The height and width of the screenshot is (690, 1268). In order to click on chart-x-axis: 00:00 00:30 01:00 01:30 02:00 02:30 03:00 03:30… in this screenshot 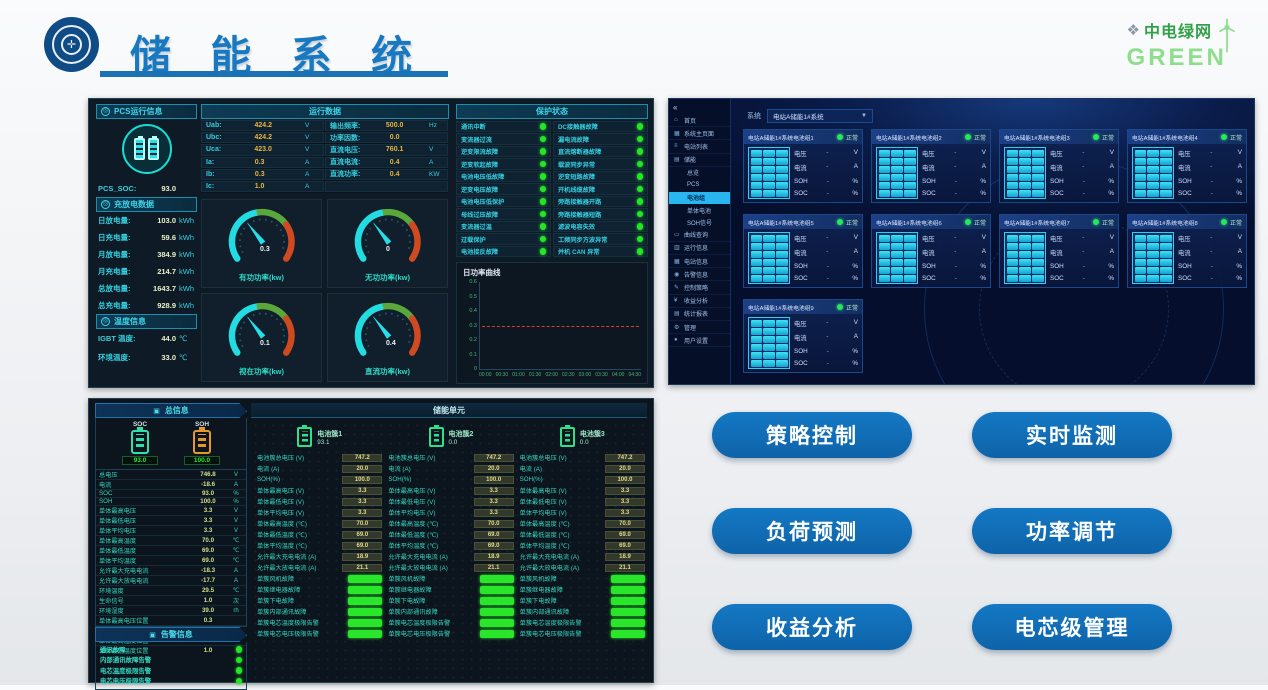, I will do `click(560, 375)`.